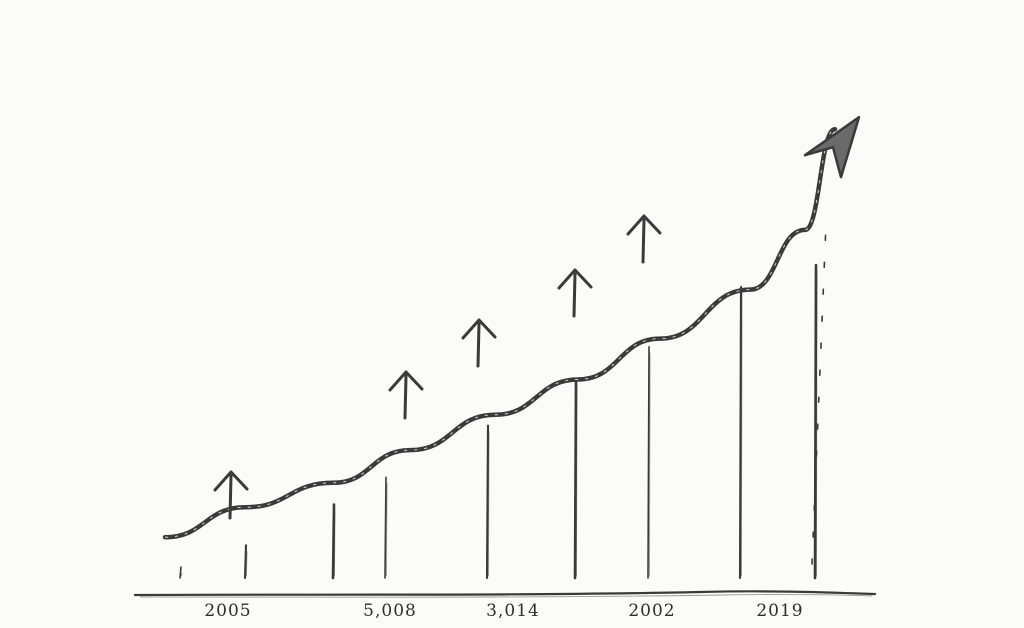 The height and width of the screenshot is (628, 1024). I want to click on bar-5-sketch, so click(577, 481).